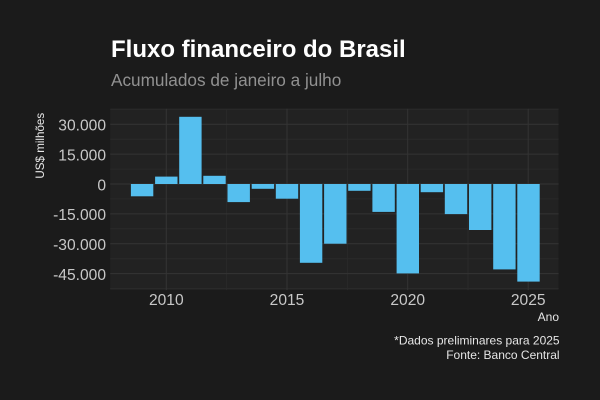 The height and width of the screenshot is (400, 600). I want to click on svg-text: Fluxo financeiro do Brasil, so click(258, 49).